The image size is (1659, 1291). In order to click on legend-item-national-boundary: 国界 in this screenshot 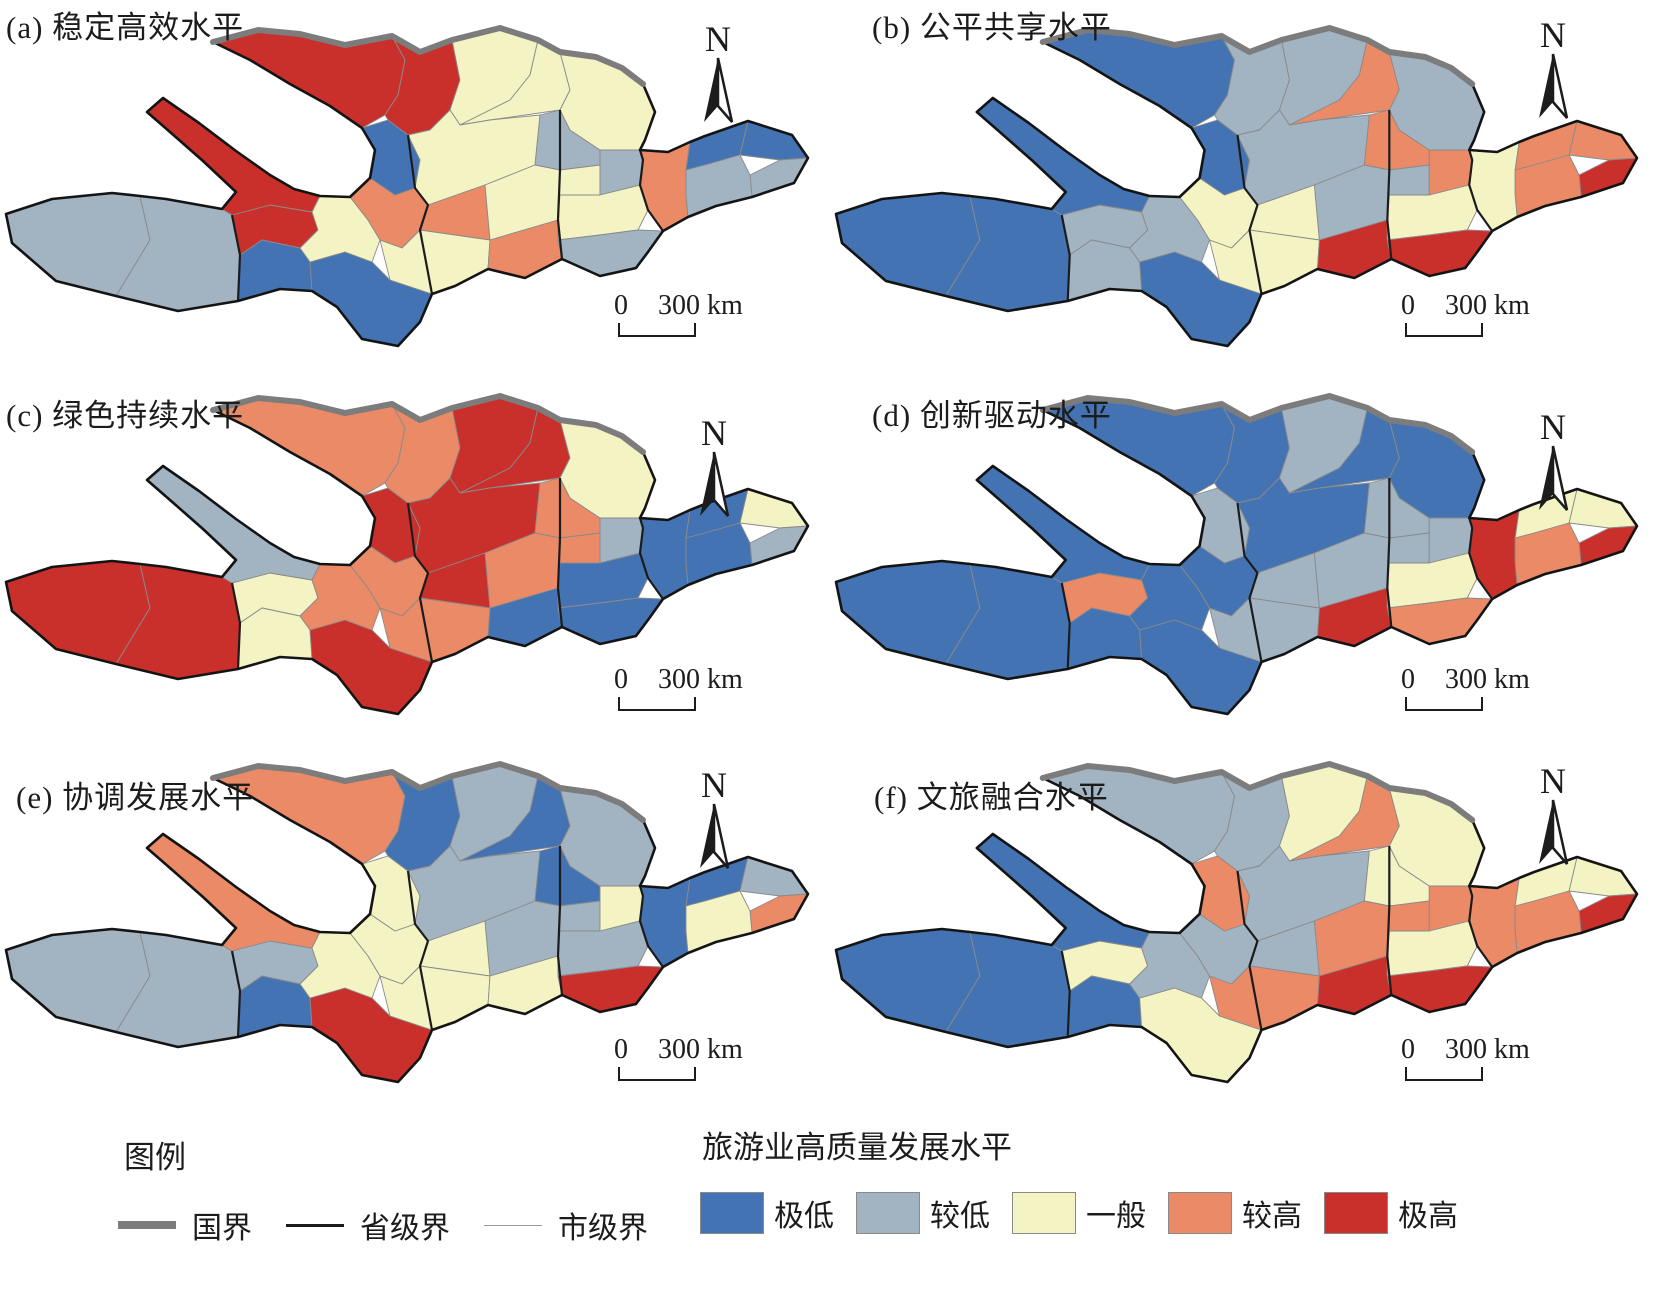, I will do `click(185, 1225)`.